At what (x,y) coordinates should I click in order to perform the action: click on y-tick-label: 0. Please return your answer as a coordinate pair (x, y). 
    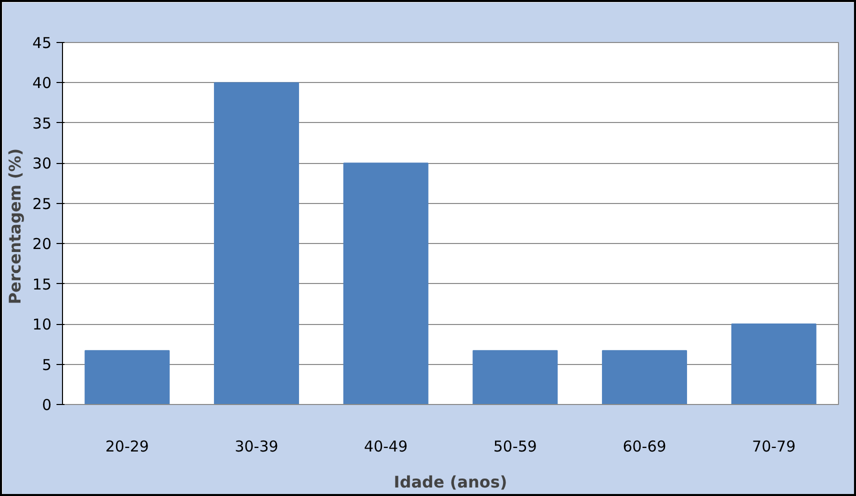
    Looking at the image, I should click on (47, 405).